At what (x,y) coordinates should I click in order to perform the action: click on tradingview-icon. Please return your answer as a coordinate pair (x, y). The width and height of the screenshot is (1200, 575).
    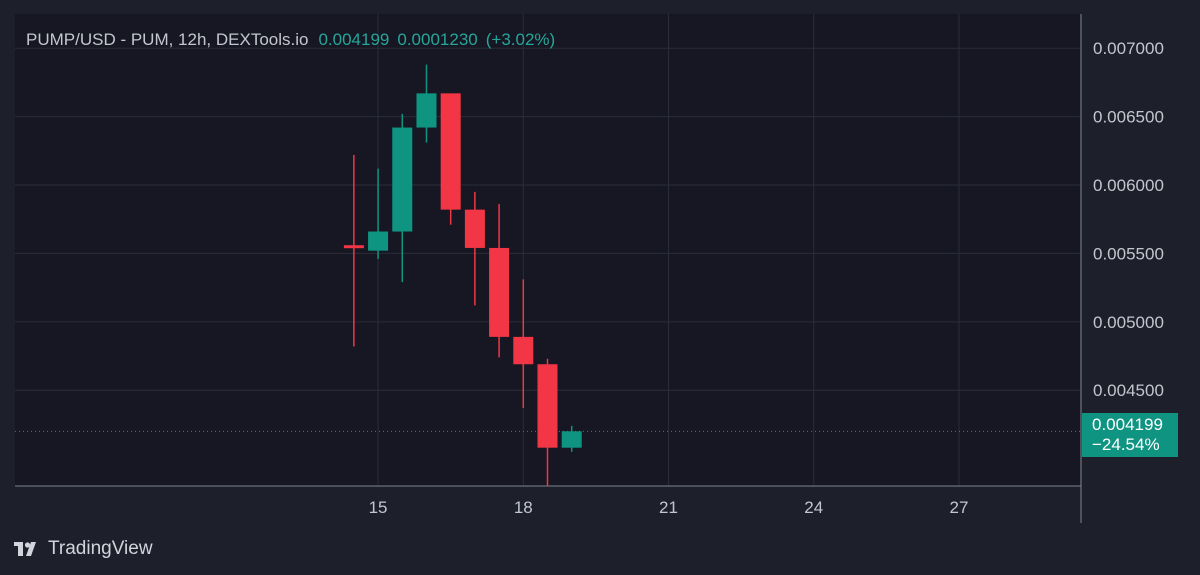
    Looking at the image, I should click on (25, 549).